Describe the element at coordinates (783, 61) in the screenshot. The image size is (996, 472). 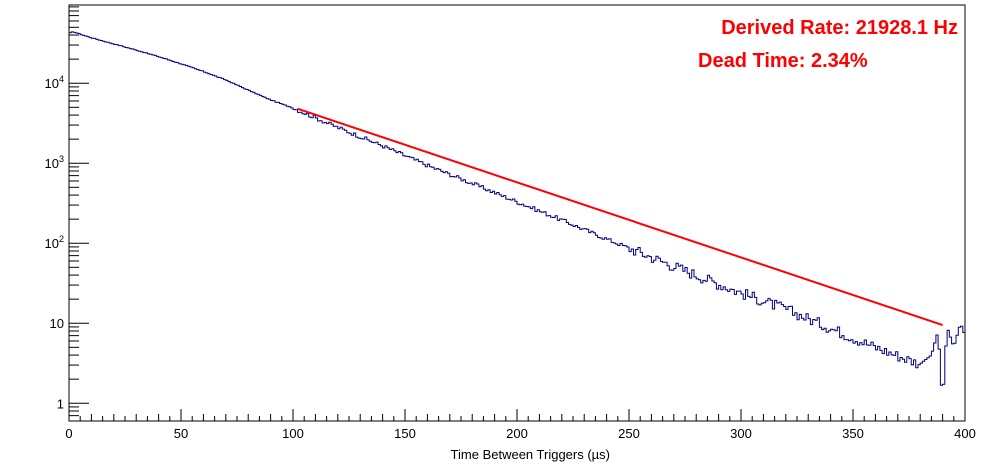
I see `dead-time-label: Dead Time: 2.34%` at that location.